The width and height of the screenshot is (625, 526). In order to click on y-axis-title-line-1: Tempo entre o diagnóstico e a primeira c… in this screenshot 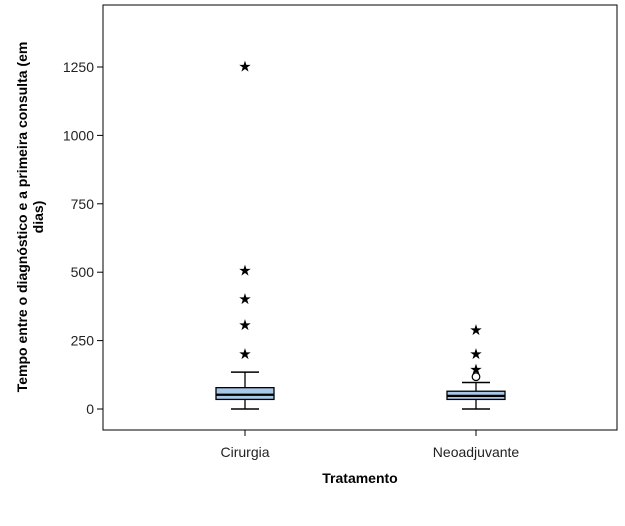, I will do `click(22, 217)`.